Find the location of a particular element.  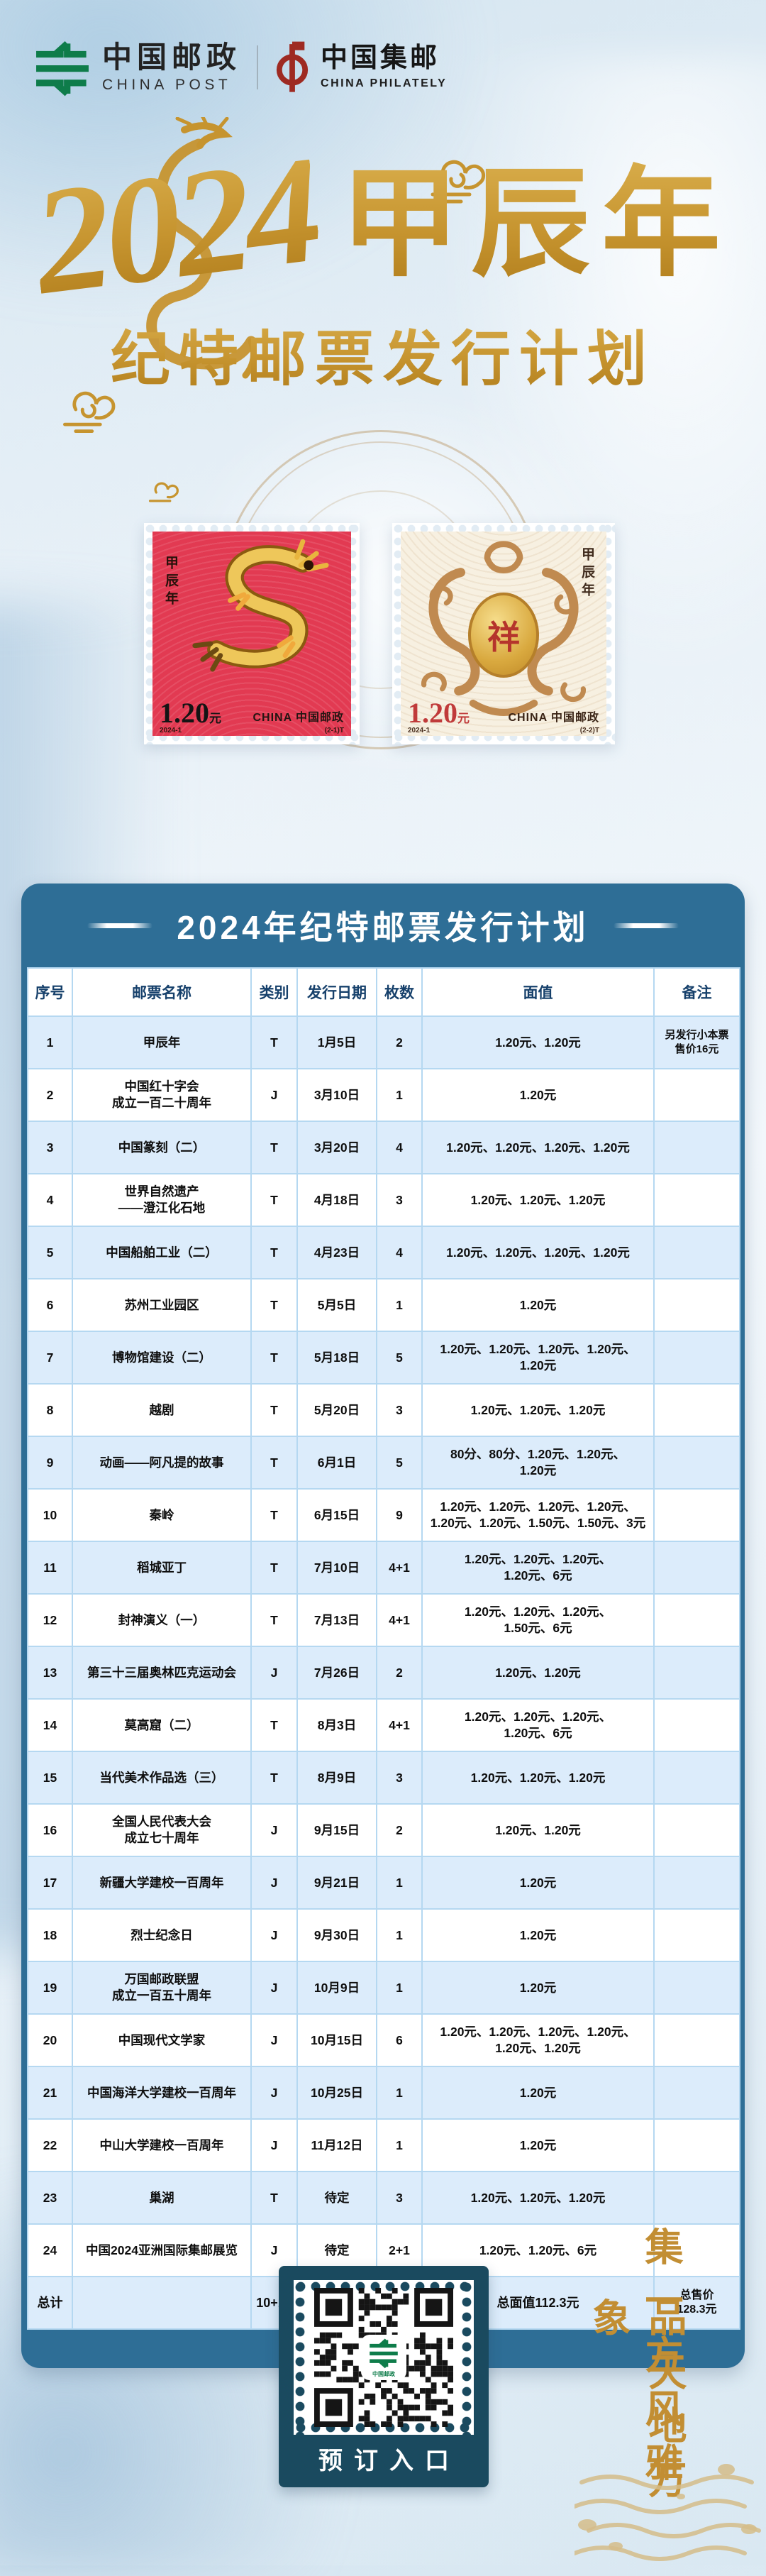

stamp-dragon-cream: 祥 甲辰年 1.20元 CHINA 中国邮政 2024-1 (2-2)T is located at coordinates (503, 633).